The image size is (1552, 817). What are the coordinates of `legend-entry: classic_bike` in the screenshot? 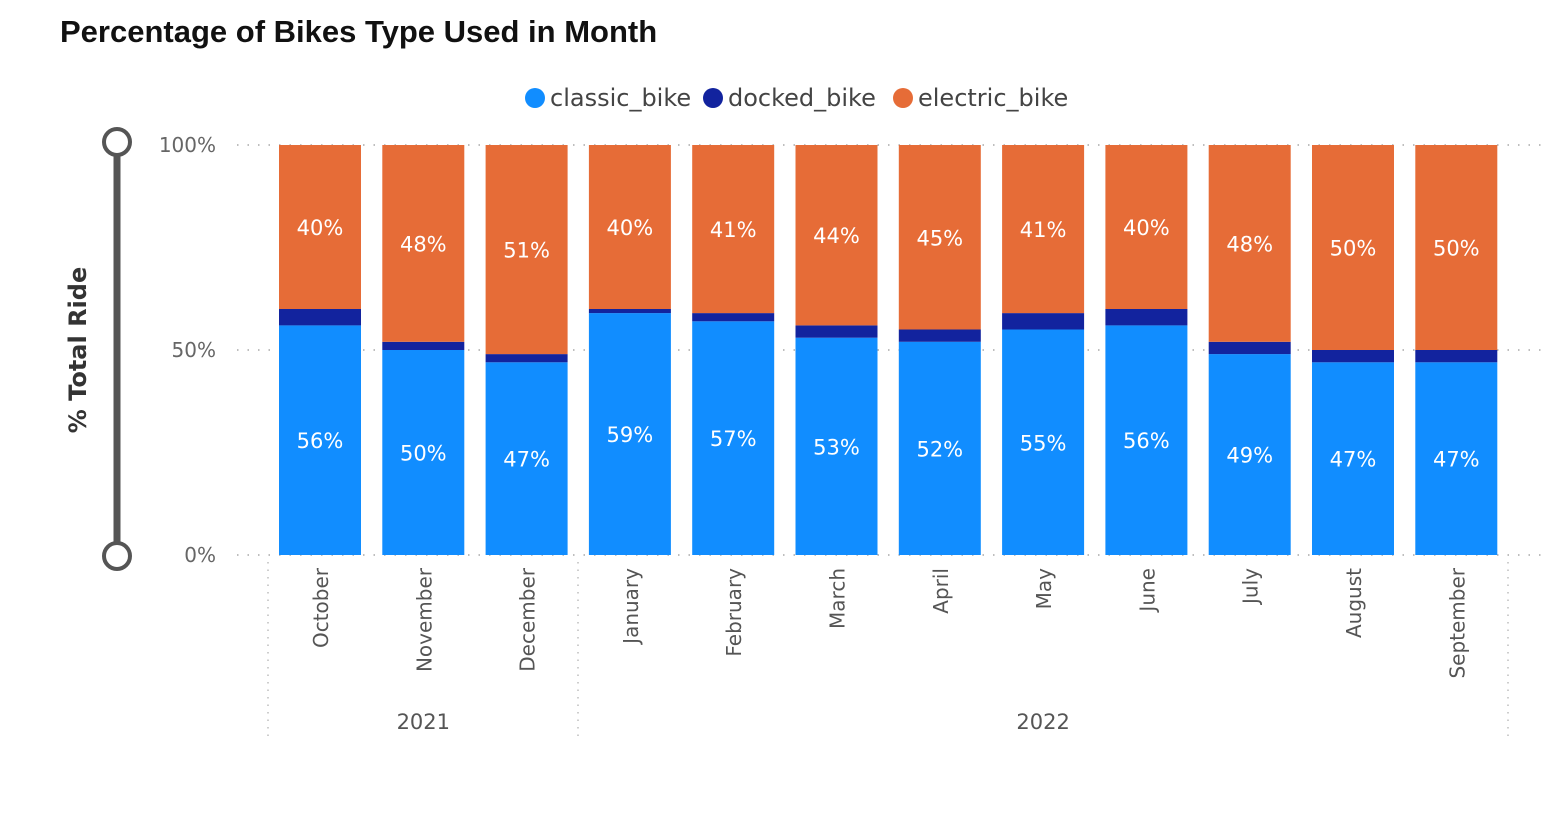 It's located at (620, 98).